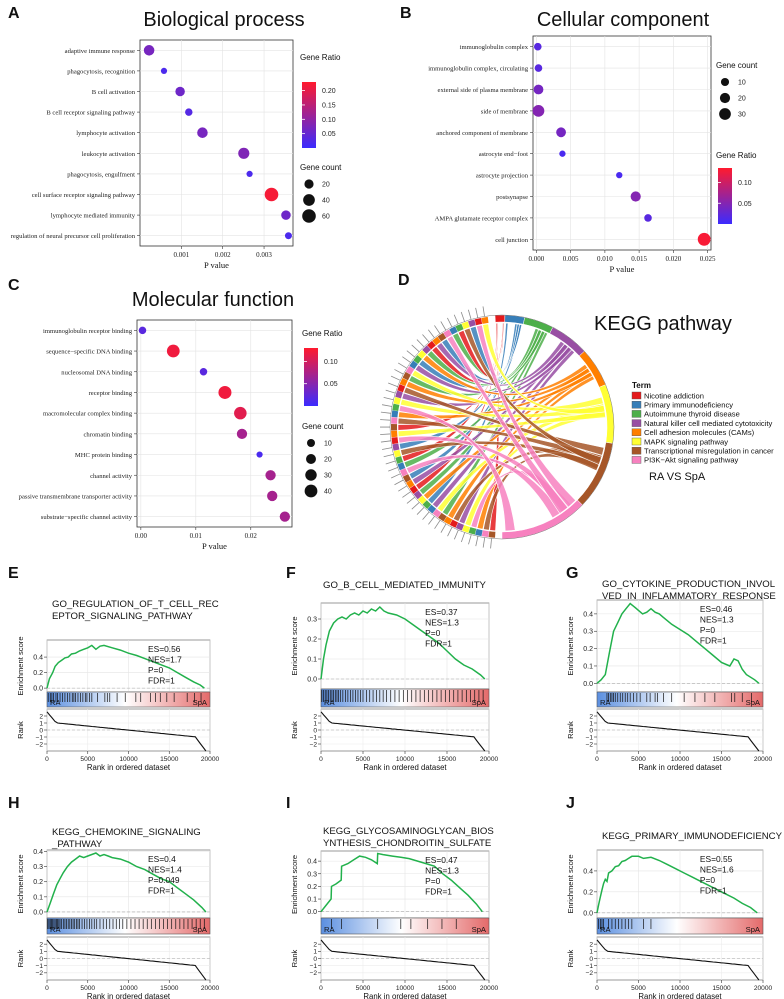  I want to click on category-label: immunoglobulin complex, so click(494, 47).